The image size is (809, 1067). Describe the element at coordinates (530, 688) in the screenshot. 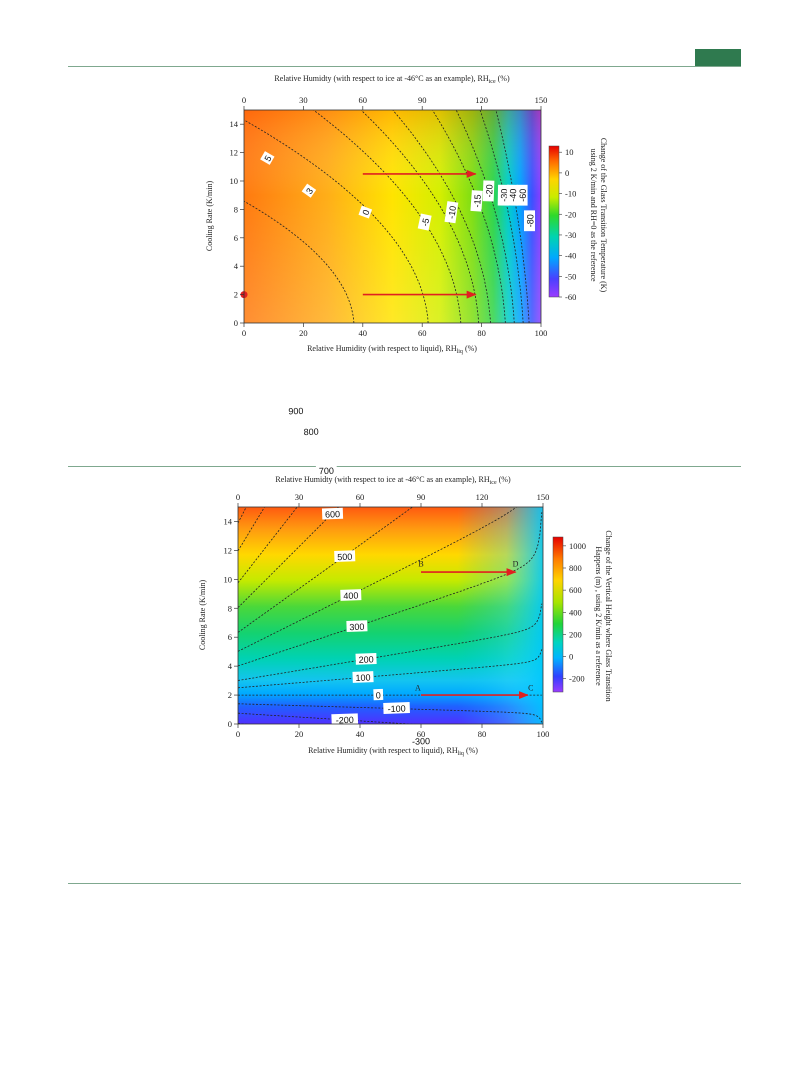

I see `point-label: C` at that location.